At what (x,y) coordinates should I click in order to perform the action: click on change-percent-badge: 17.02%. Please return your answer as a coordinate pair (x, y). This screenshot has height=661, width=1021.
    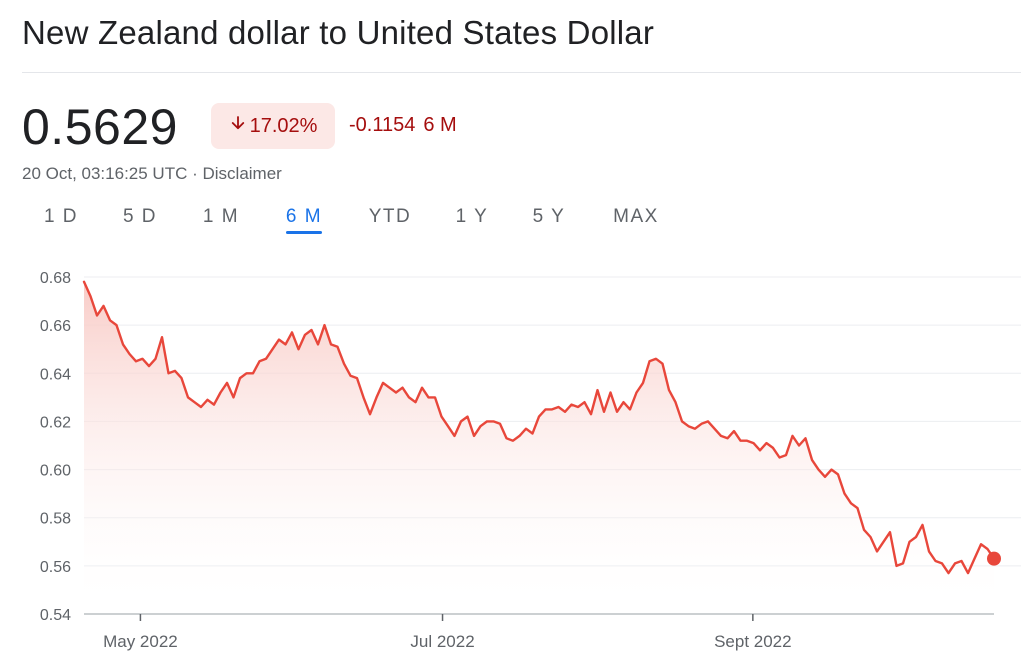
    Looking at the image, I should click on (273, 126).